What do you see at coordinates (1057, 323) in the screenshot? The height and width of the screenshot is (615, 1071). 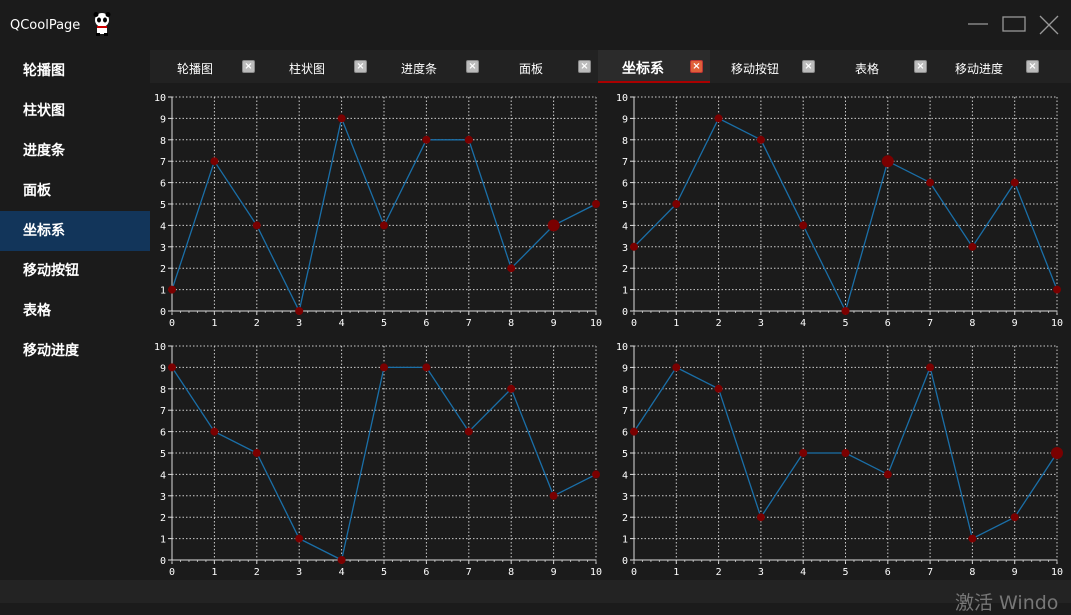 I see `x-tick-label: 10` at bounding box center [1057, 323].